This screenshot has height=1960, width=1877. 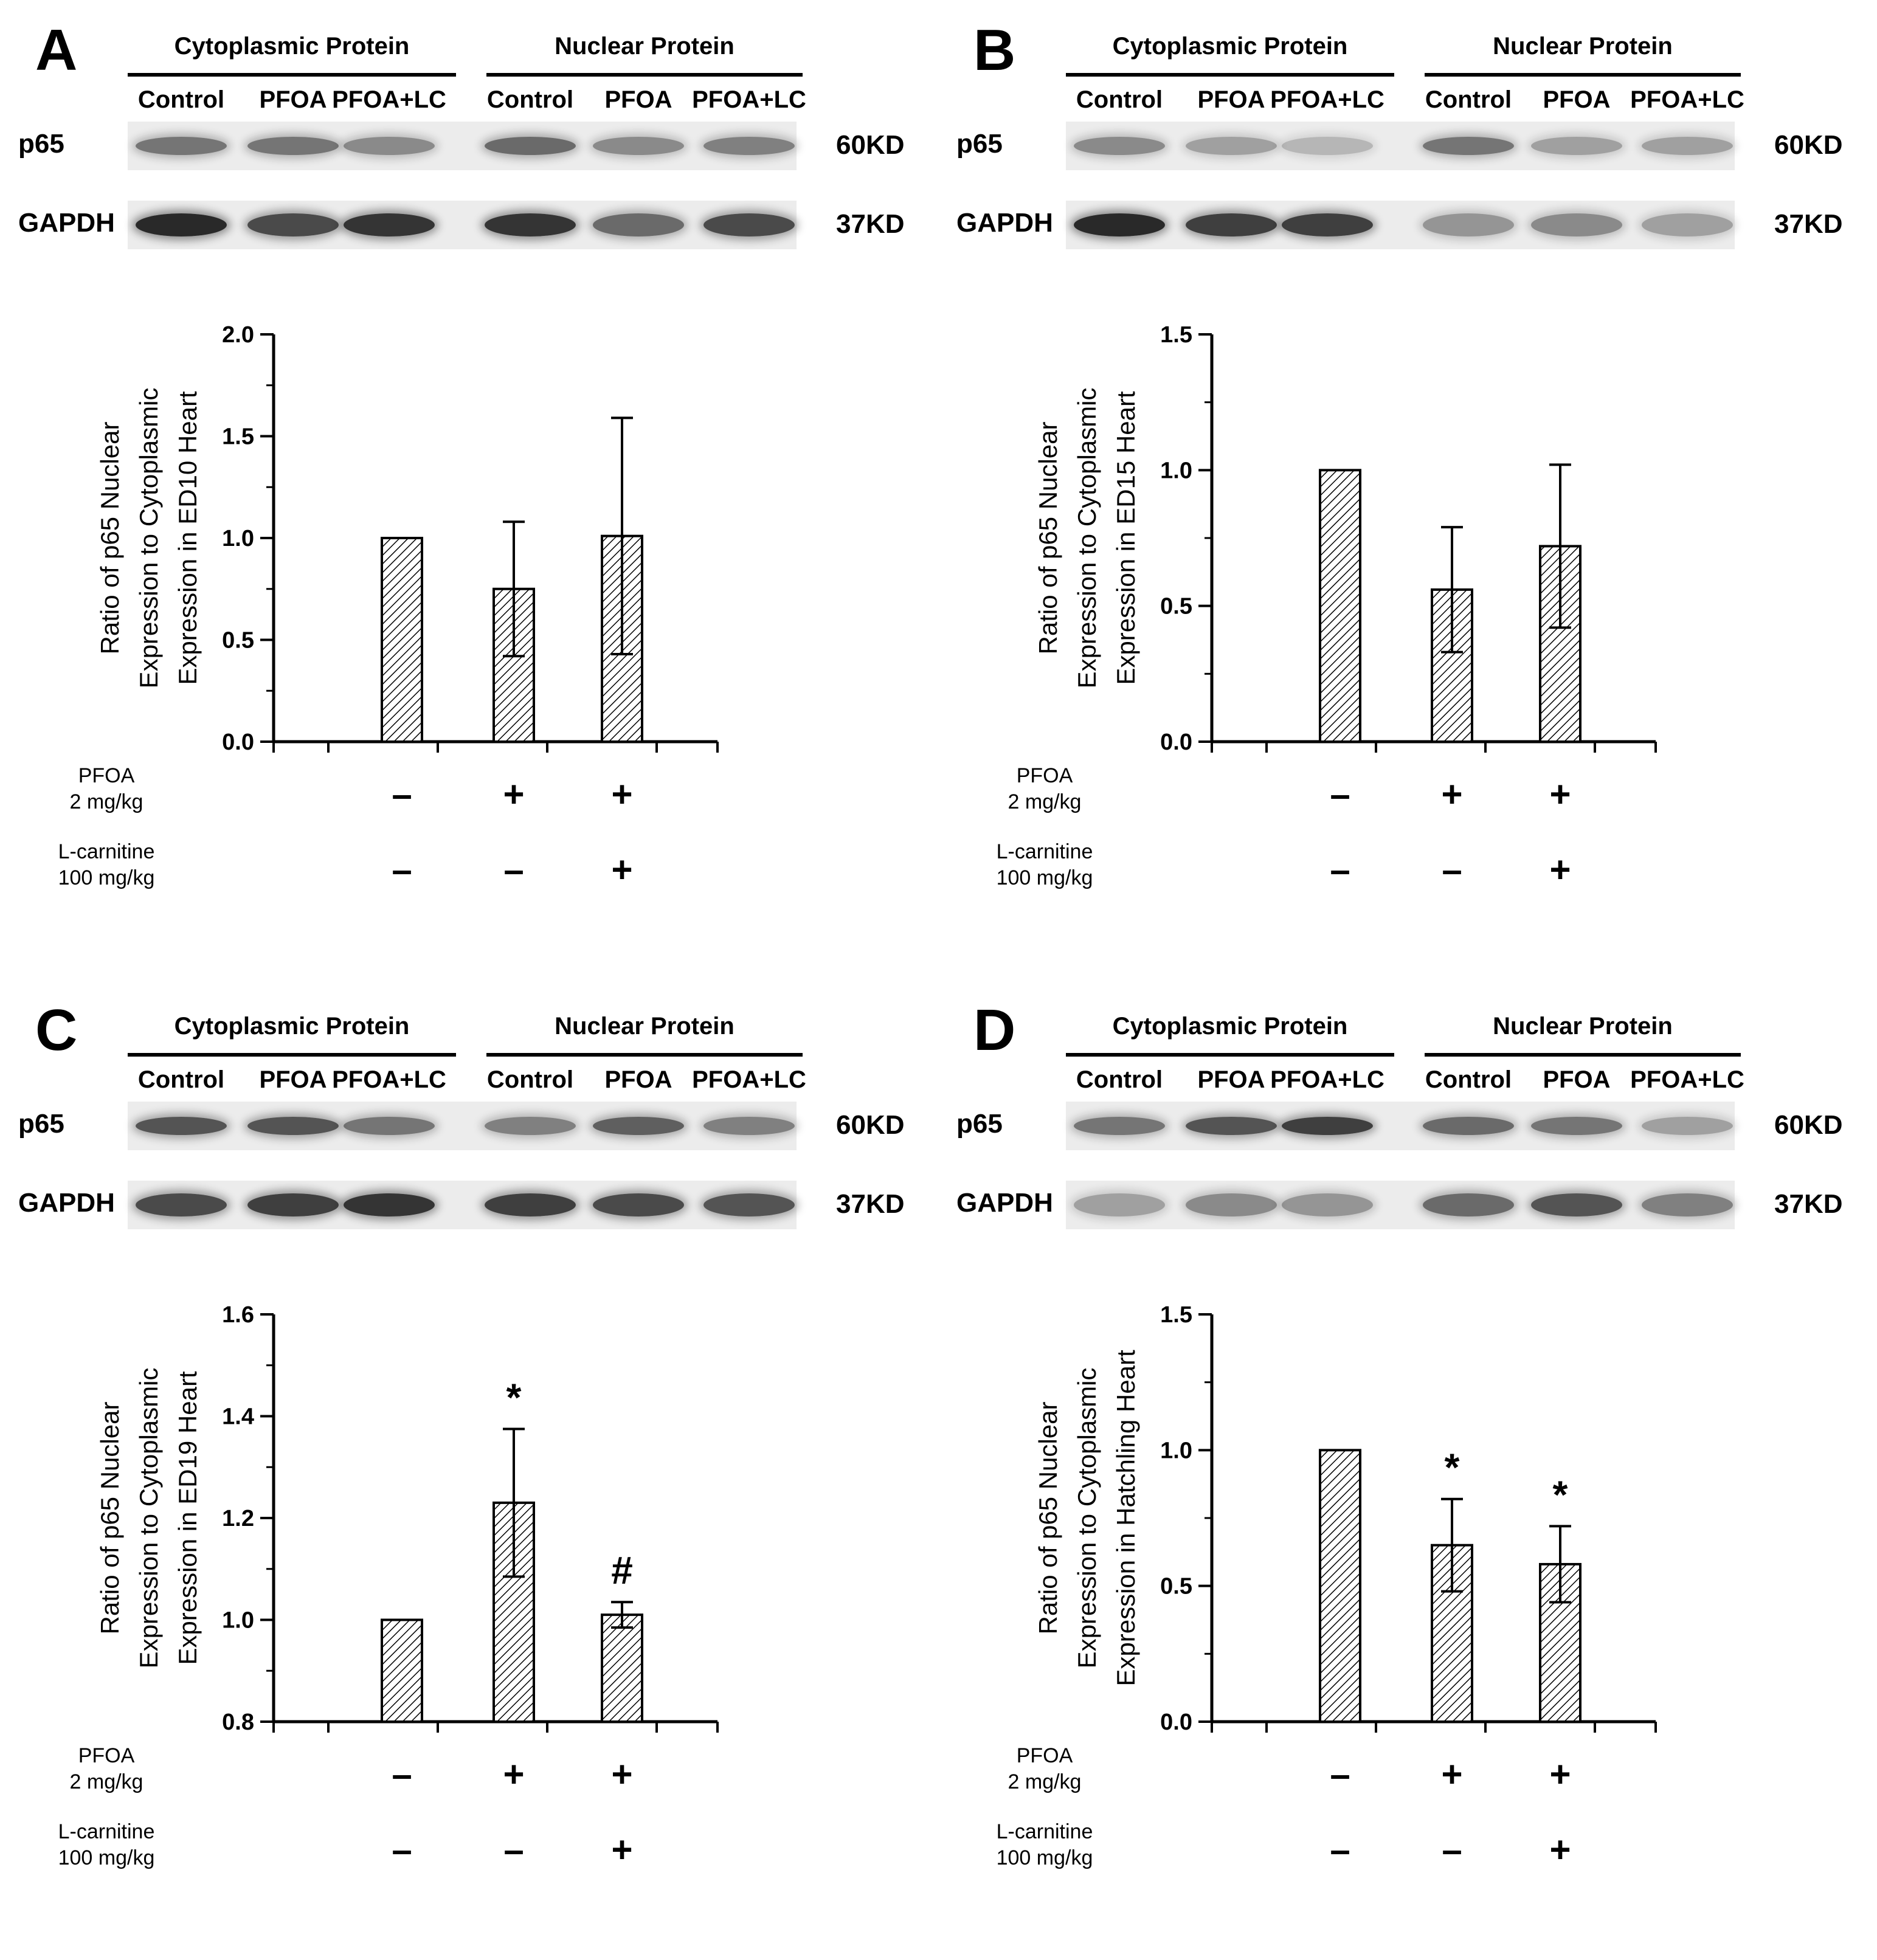 What do you see at coordinates (402, 640) in the screenshot?
I see `bar-control` at bounding box center [402, 640].